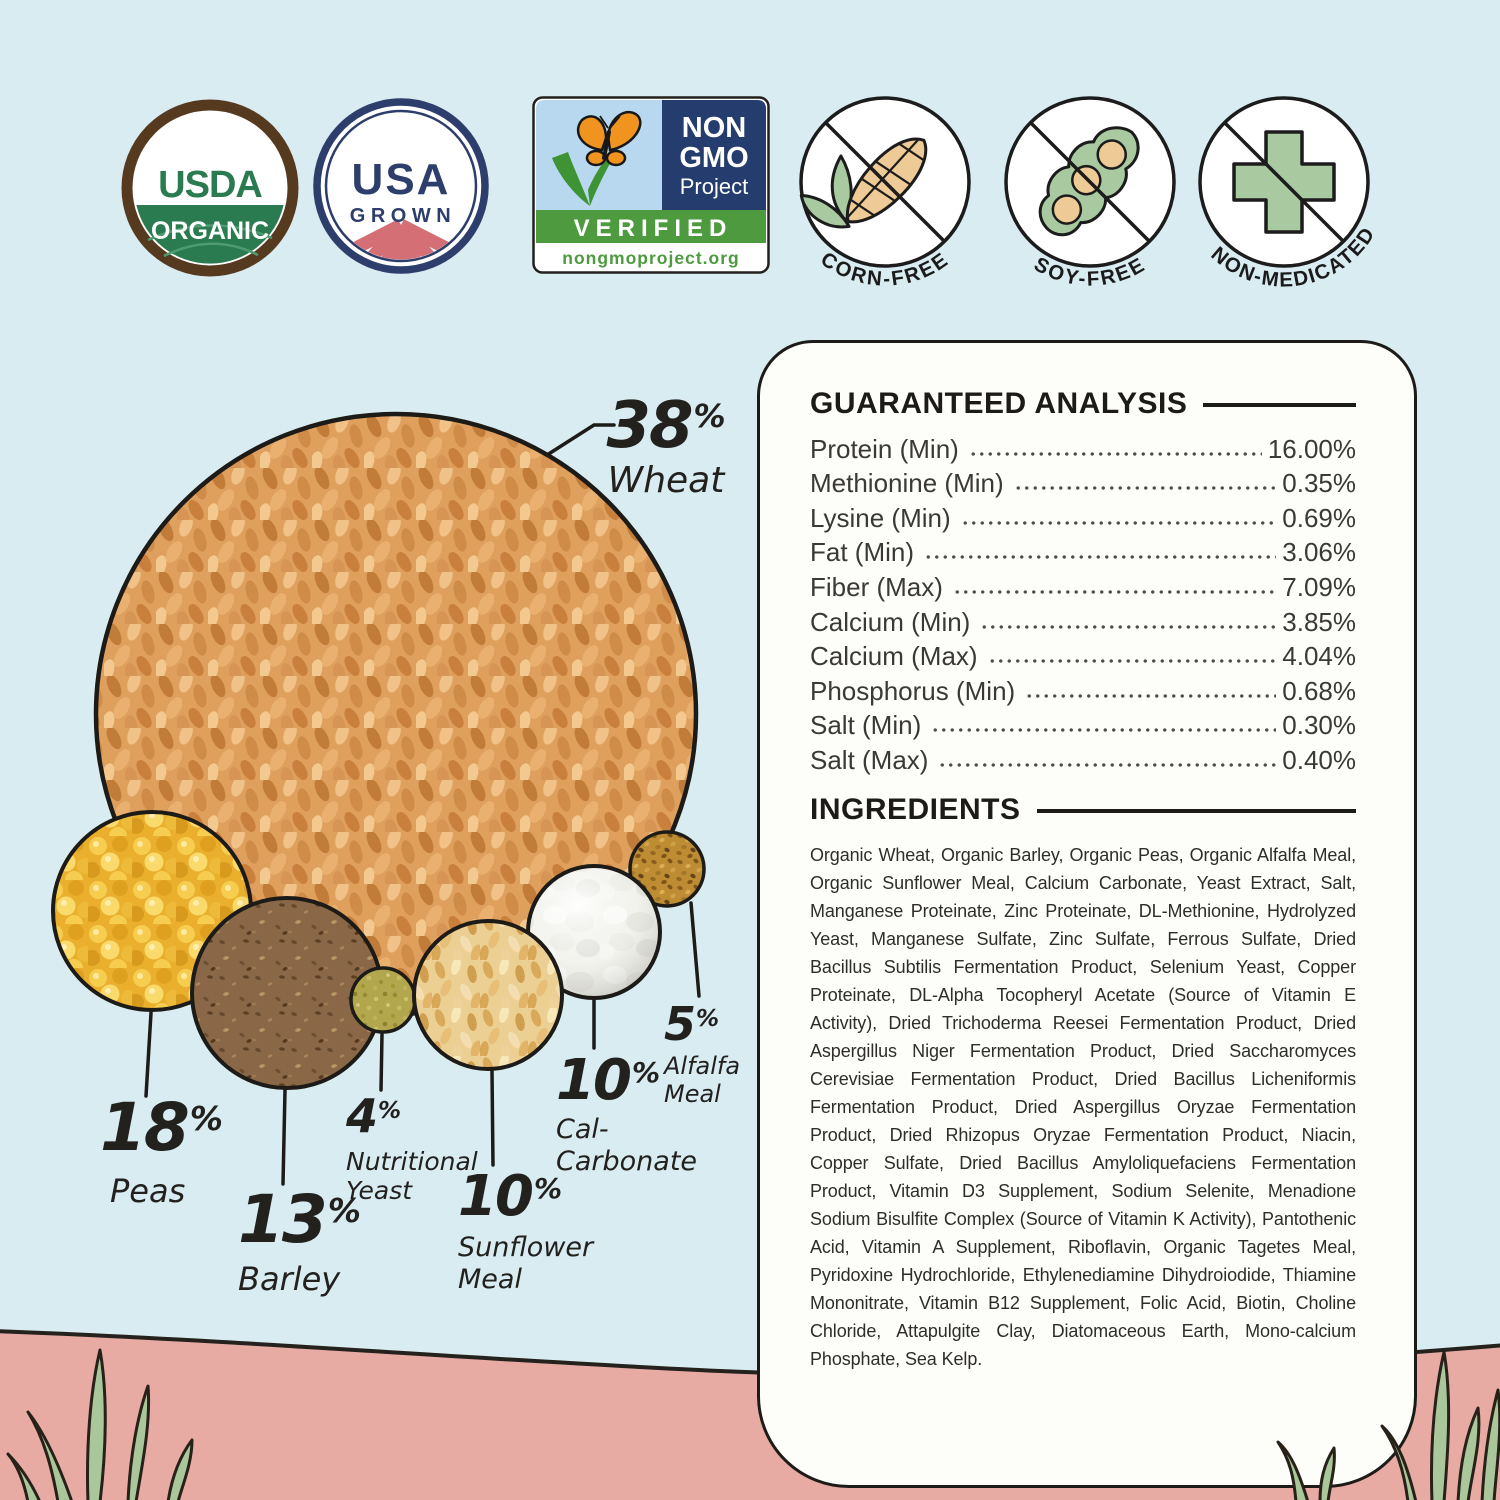  What do you see at coordinates (488, 995) in the screenshot?
I see `bubble-sunflower-meal` at bounding box center [488, 995].